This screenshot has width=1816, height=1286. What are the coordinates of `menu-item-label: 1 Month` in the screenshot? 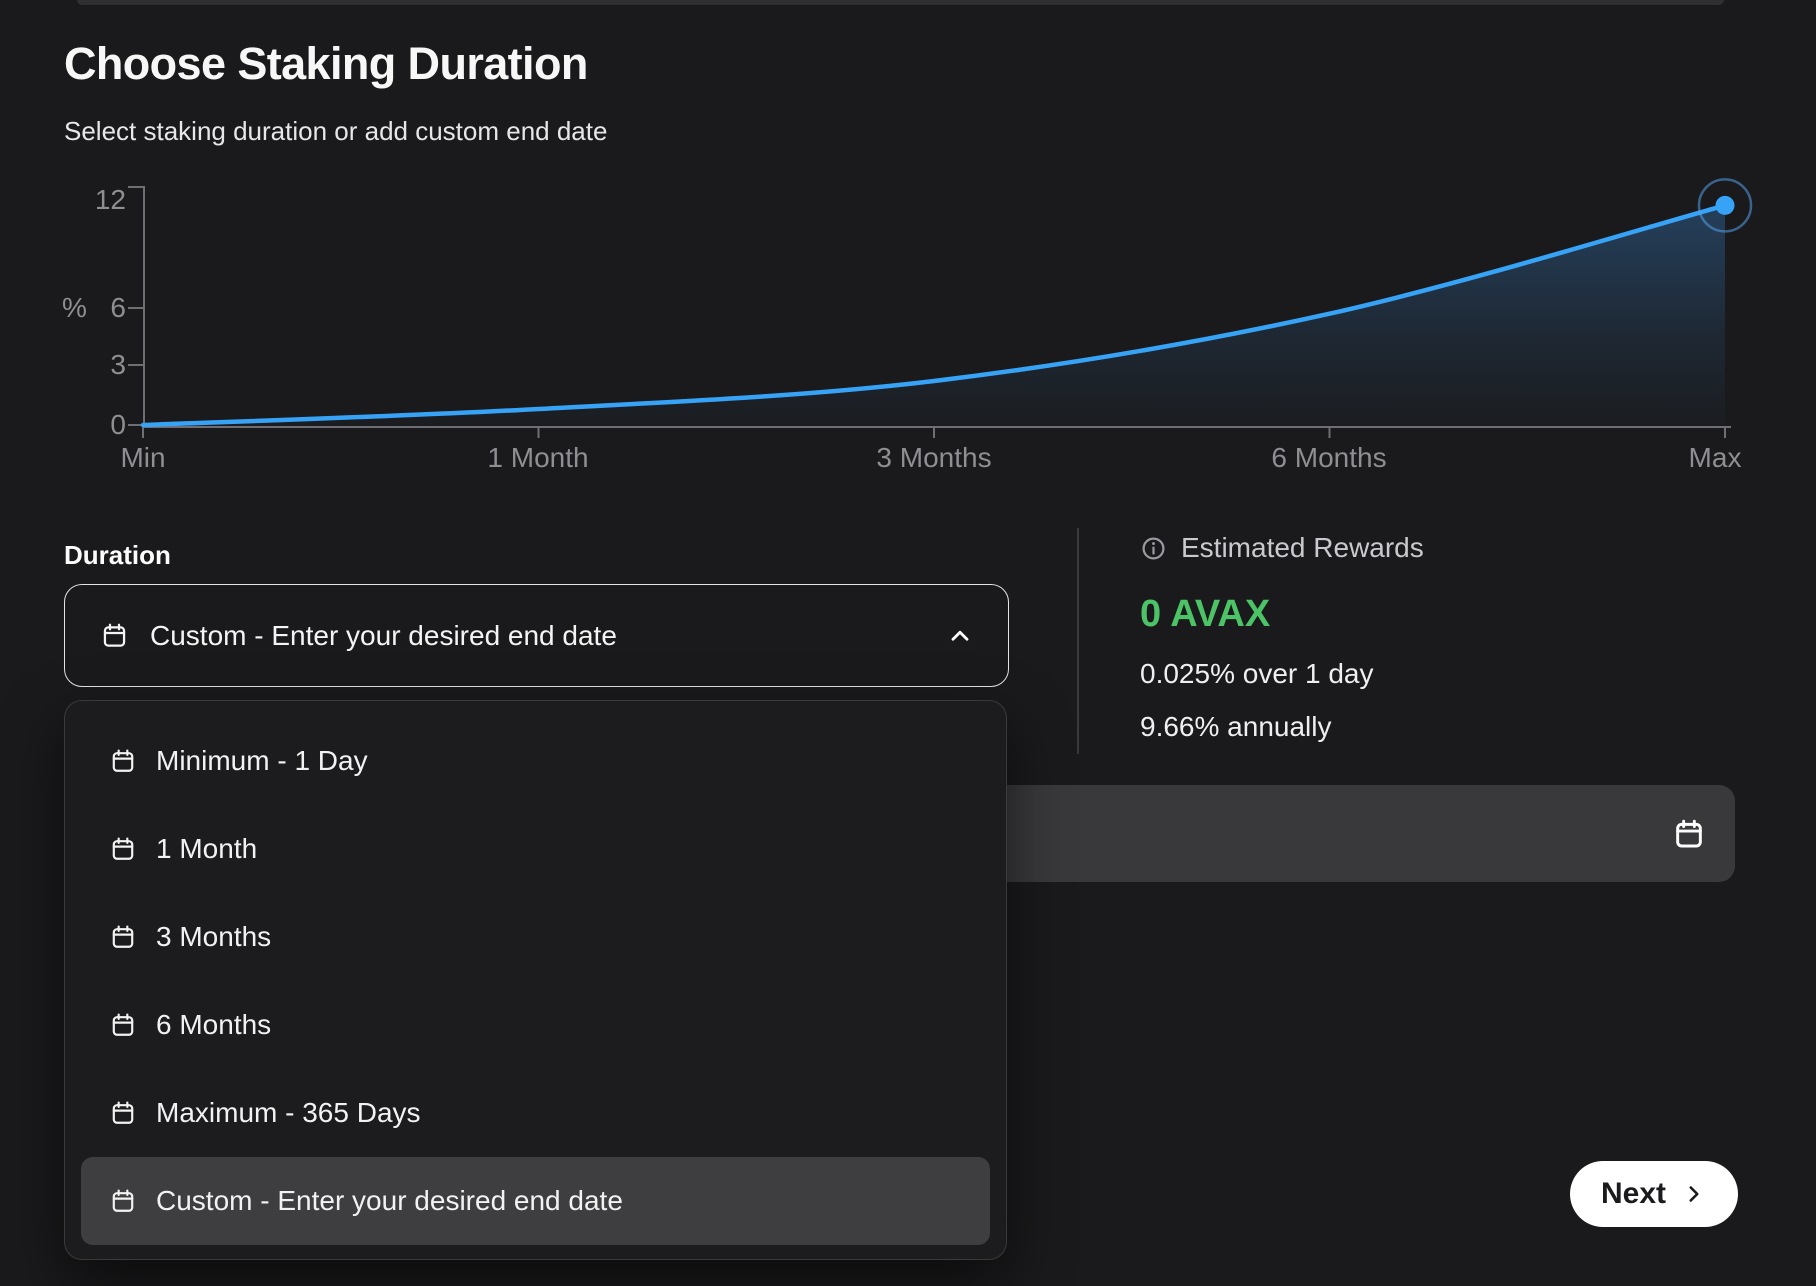 It's located at (207, 848).